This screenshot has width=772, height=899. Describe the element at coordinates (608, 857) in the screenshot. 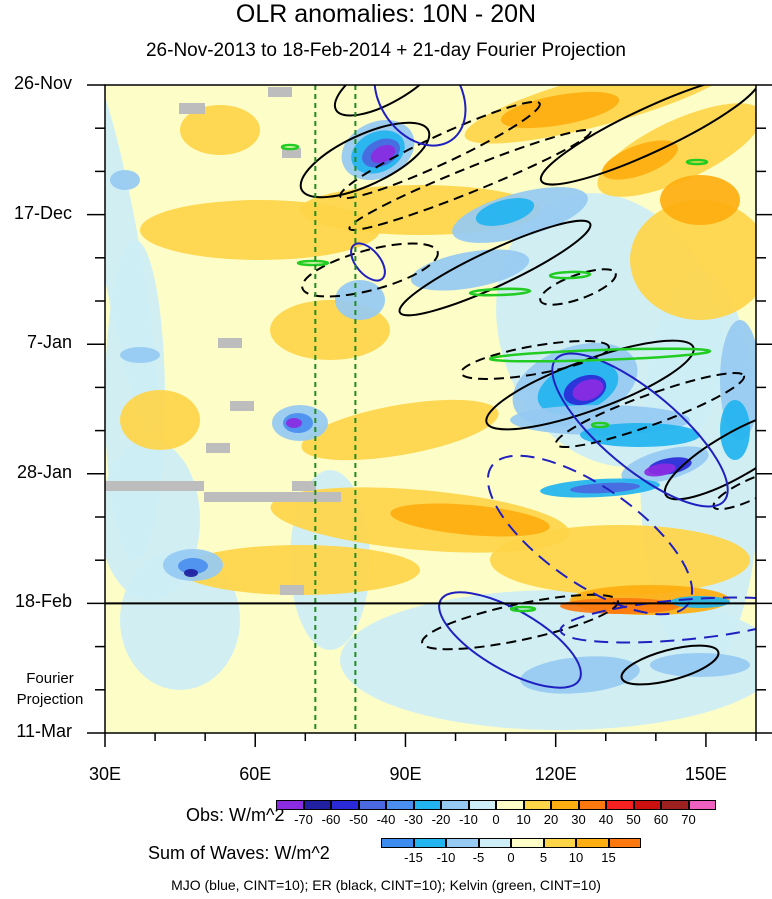

I see `wave-colorbar-label: 15` at that location.